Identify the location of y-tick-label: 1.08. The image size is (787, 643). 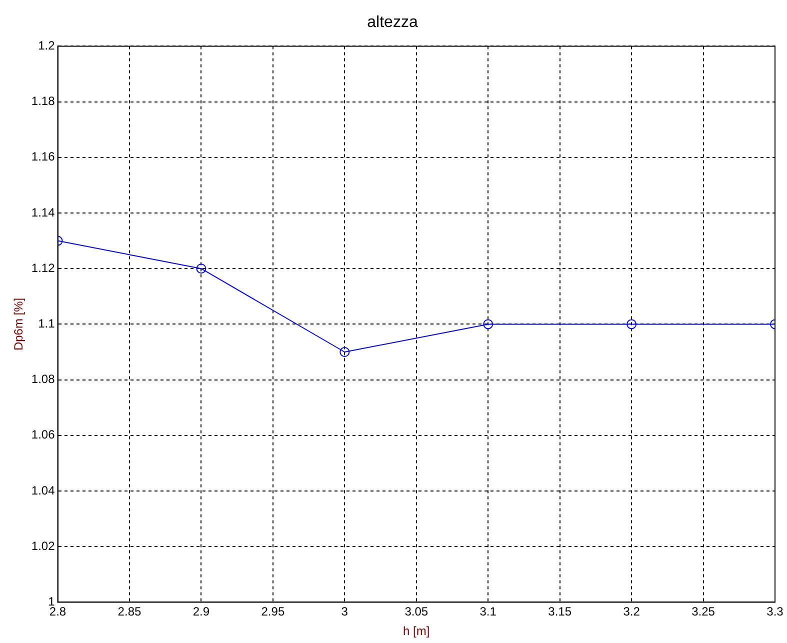
(43, 379).